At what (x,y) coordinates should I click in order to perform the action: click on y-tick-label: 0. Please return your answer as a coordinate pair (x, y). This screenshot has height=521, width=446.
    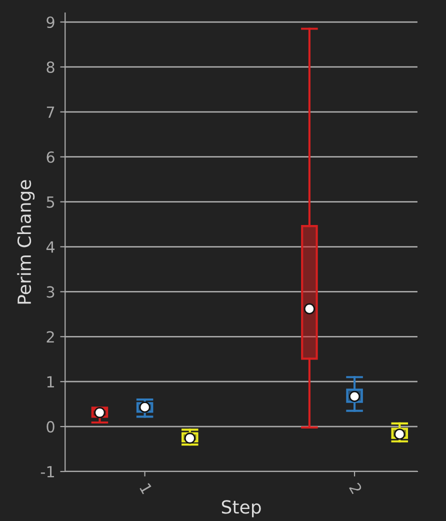
    Looking at the image, I should click on (50, 427).